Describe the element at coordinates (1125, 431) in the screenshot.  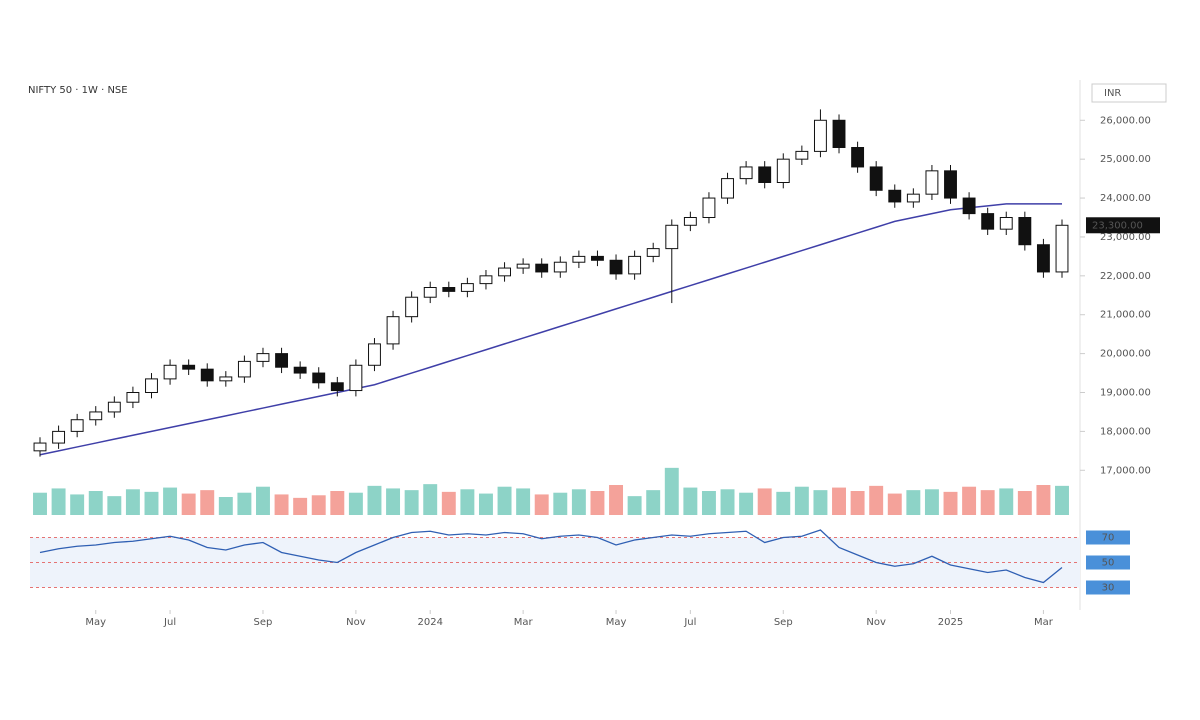
I see `y-tick-label: 18,000.00` at that location.